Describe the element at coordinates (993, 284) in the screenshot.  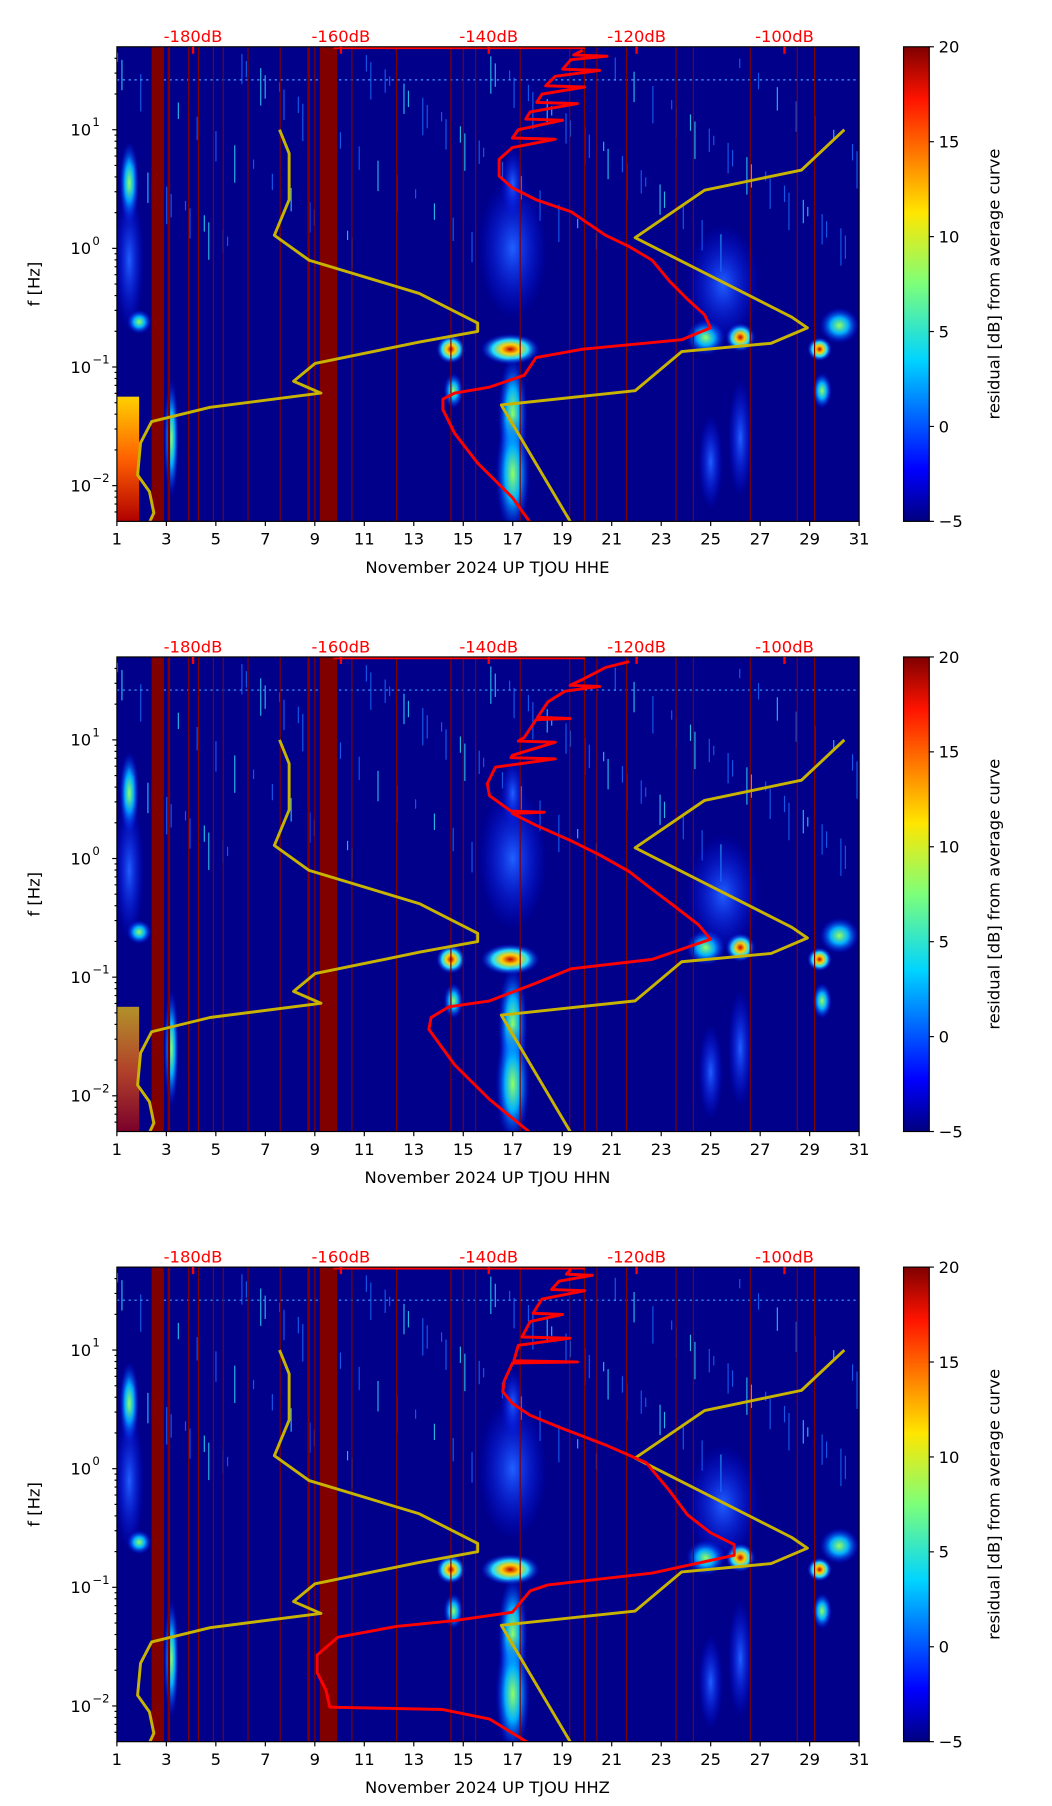
I see `colorbar-label: residual [dB] from average curve` at that location.